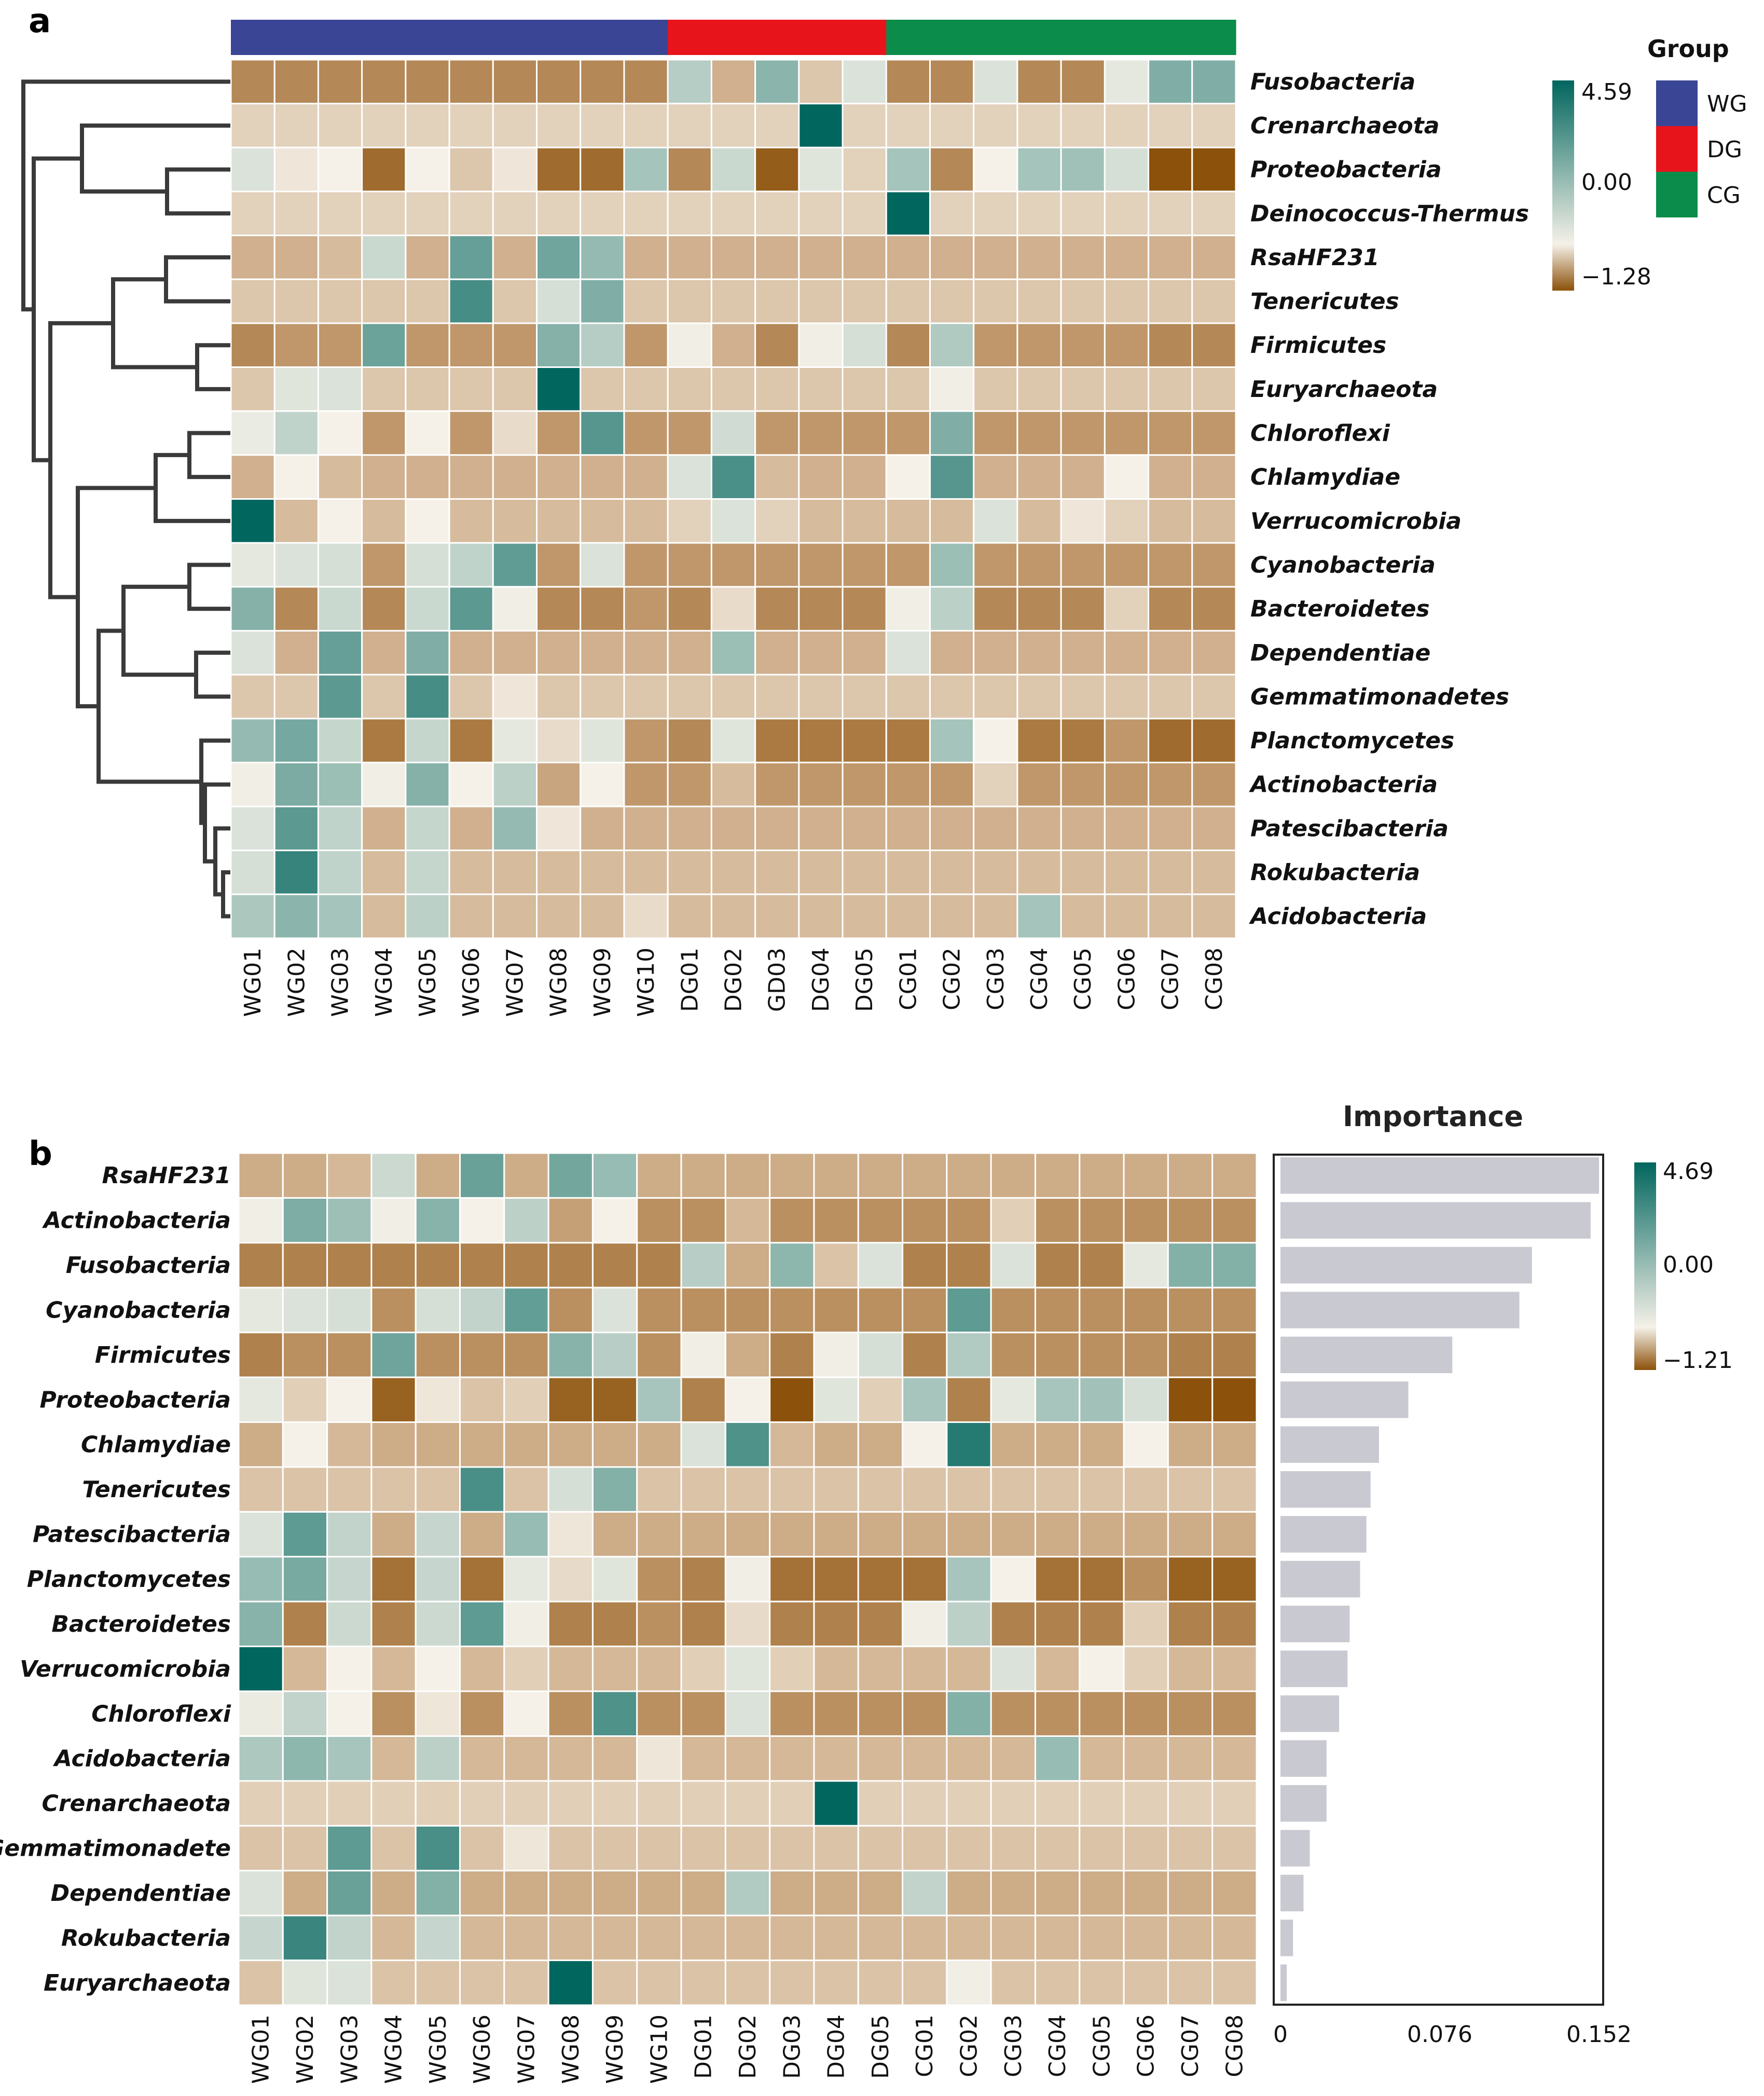 The height and width of the screenshot is (2096, 1764). Describe the element at coordinates (1146, 2046) in the screenshot. I see `heatmap-b-column-label: CG06` at that location.